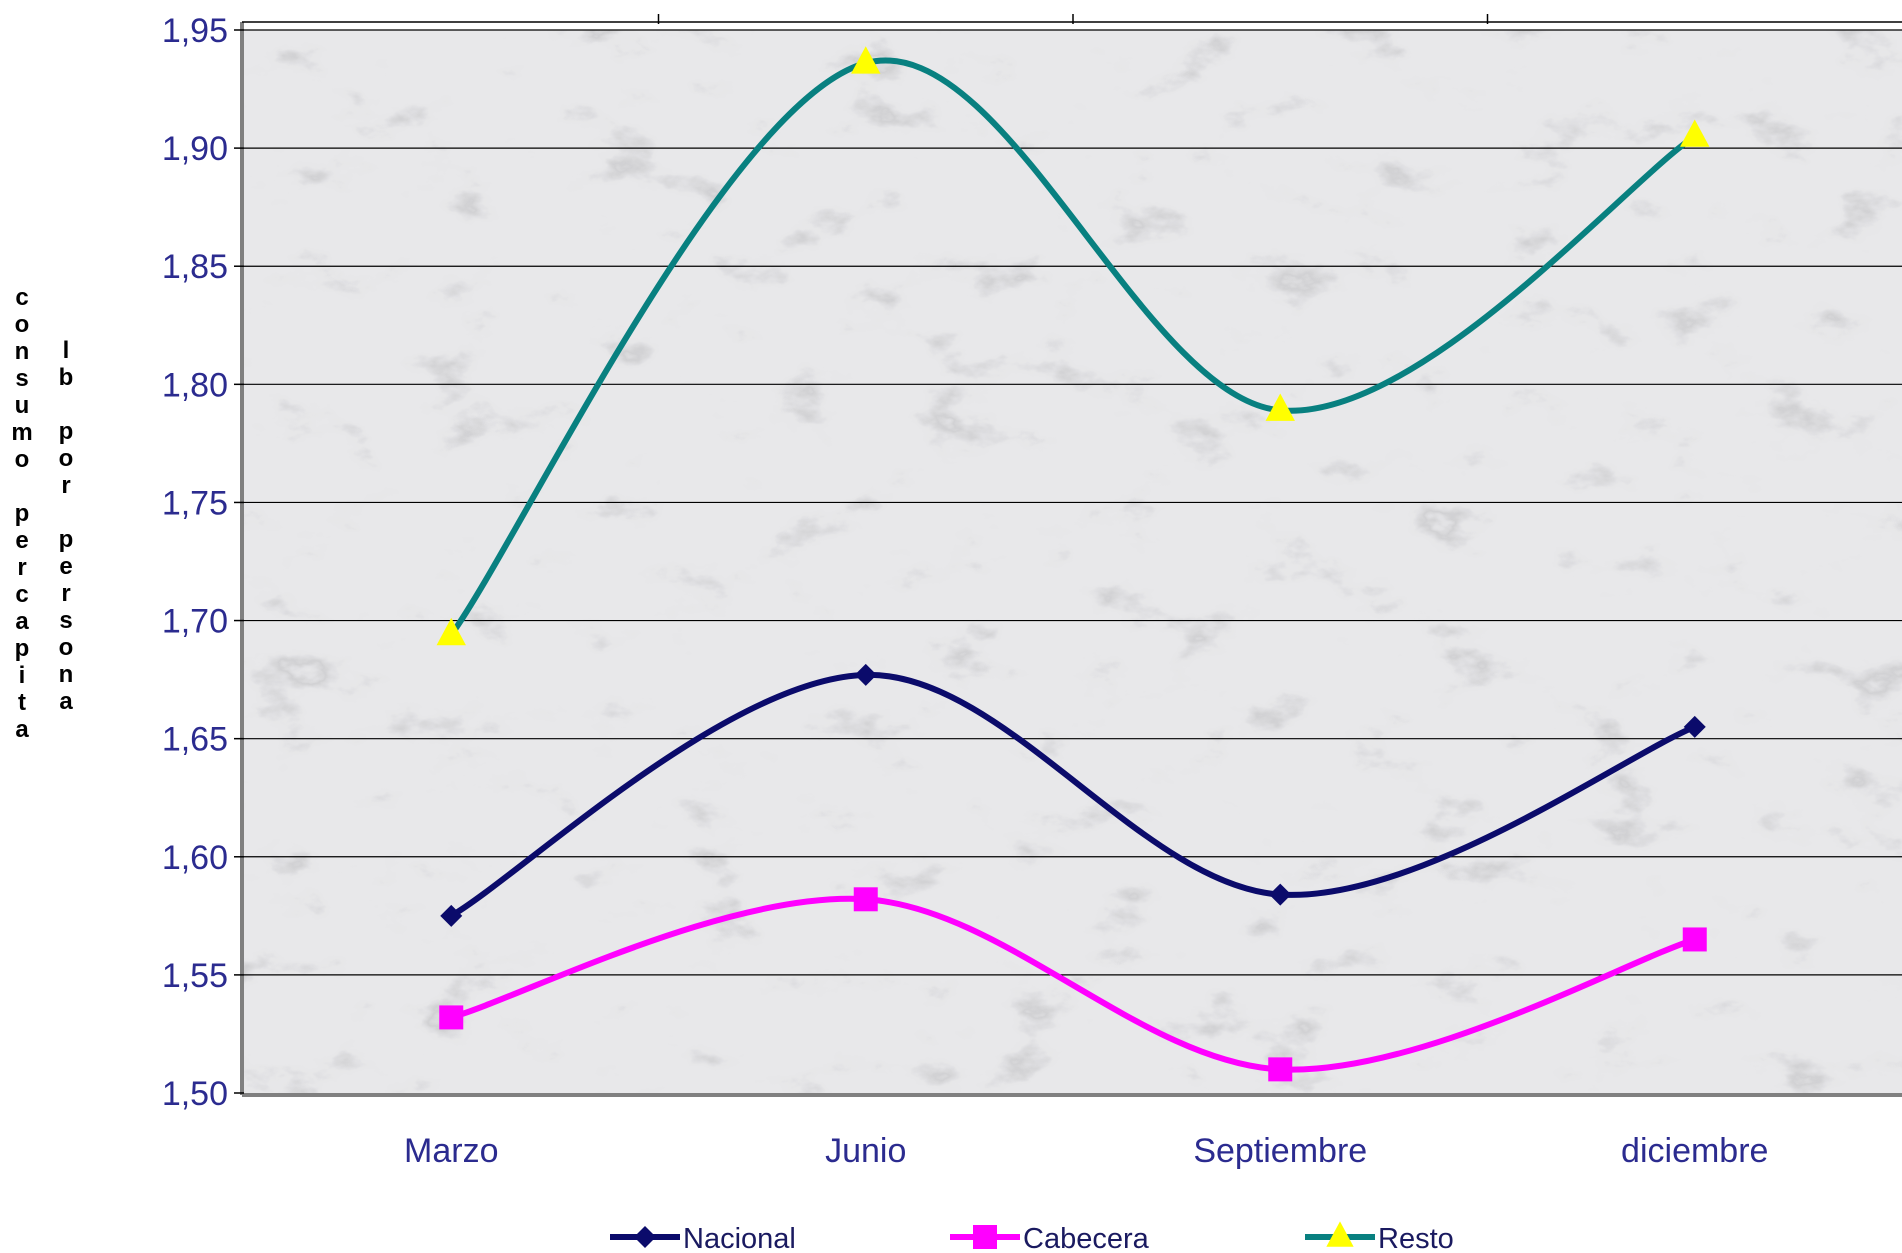 This screenshot has width=1902, height=1253. Describe the element at coordinates (195, 149) in the screenshot. I see `y-tick-label: 1,90` at that location.